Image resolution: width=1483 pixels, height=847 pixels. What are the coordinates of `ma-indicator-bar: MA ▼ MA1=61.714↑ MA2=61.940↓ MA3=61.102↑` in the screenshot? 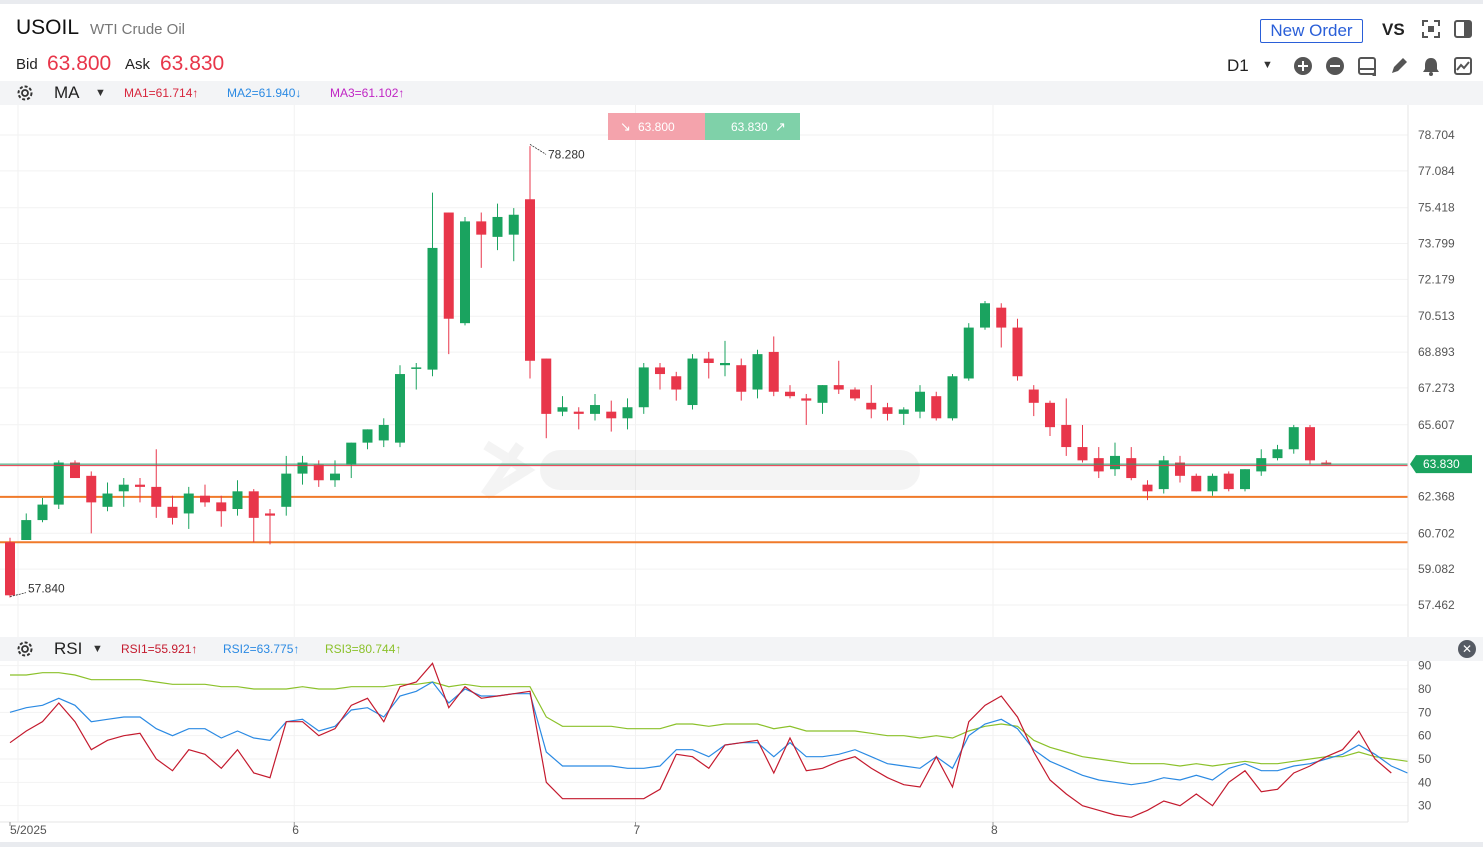 It's located at (741, 93).